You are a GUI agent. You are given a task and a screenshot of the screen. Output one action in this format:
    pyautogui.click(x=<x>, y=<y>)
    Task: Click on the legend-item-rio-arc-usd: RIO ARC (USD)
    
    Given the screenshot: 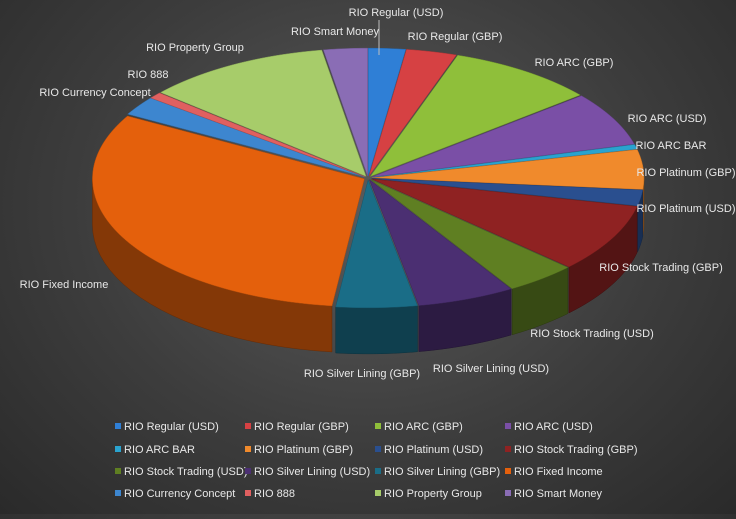 What is the action you would take?
    pyautogui.click(x=549, y=427)
    